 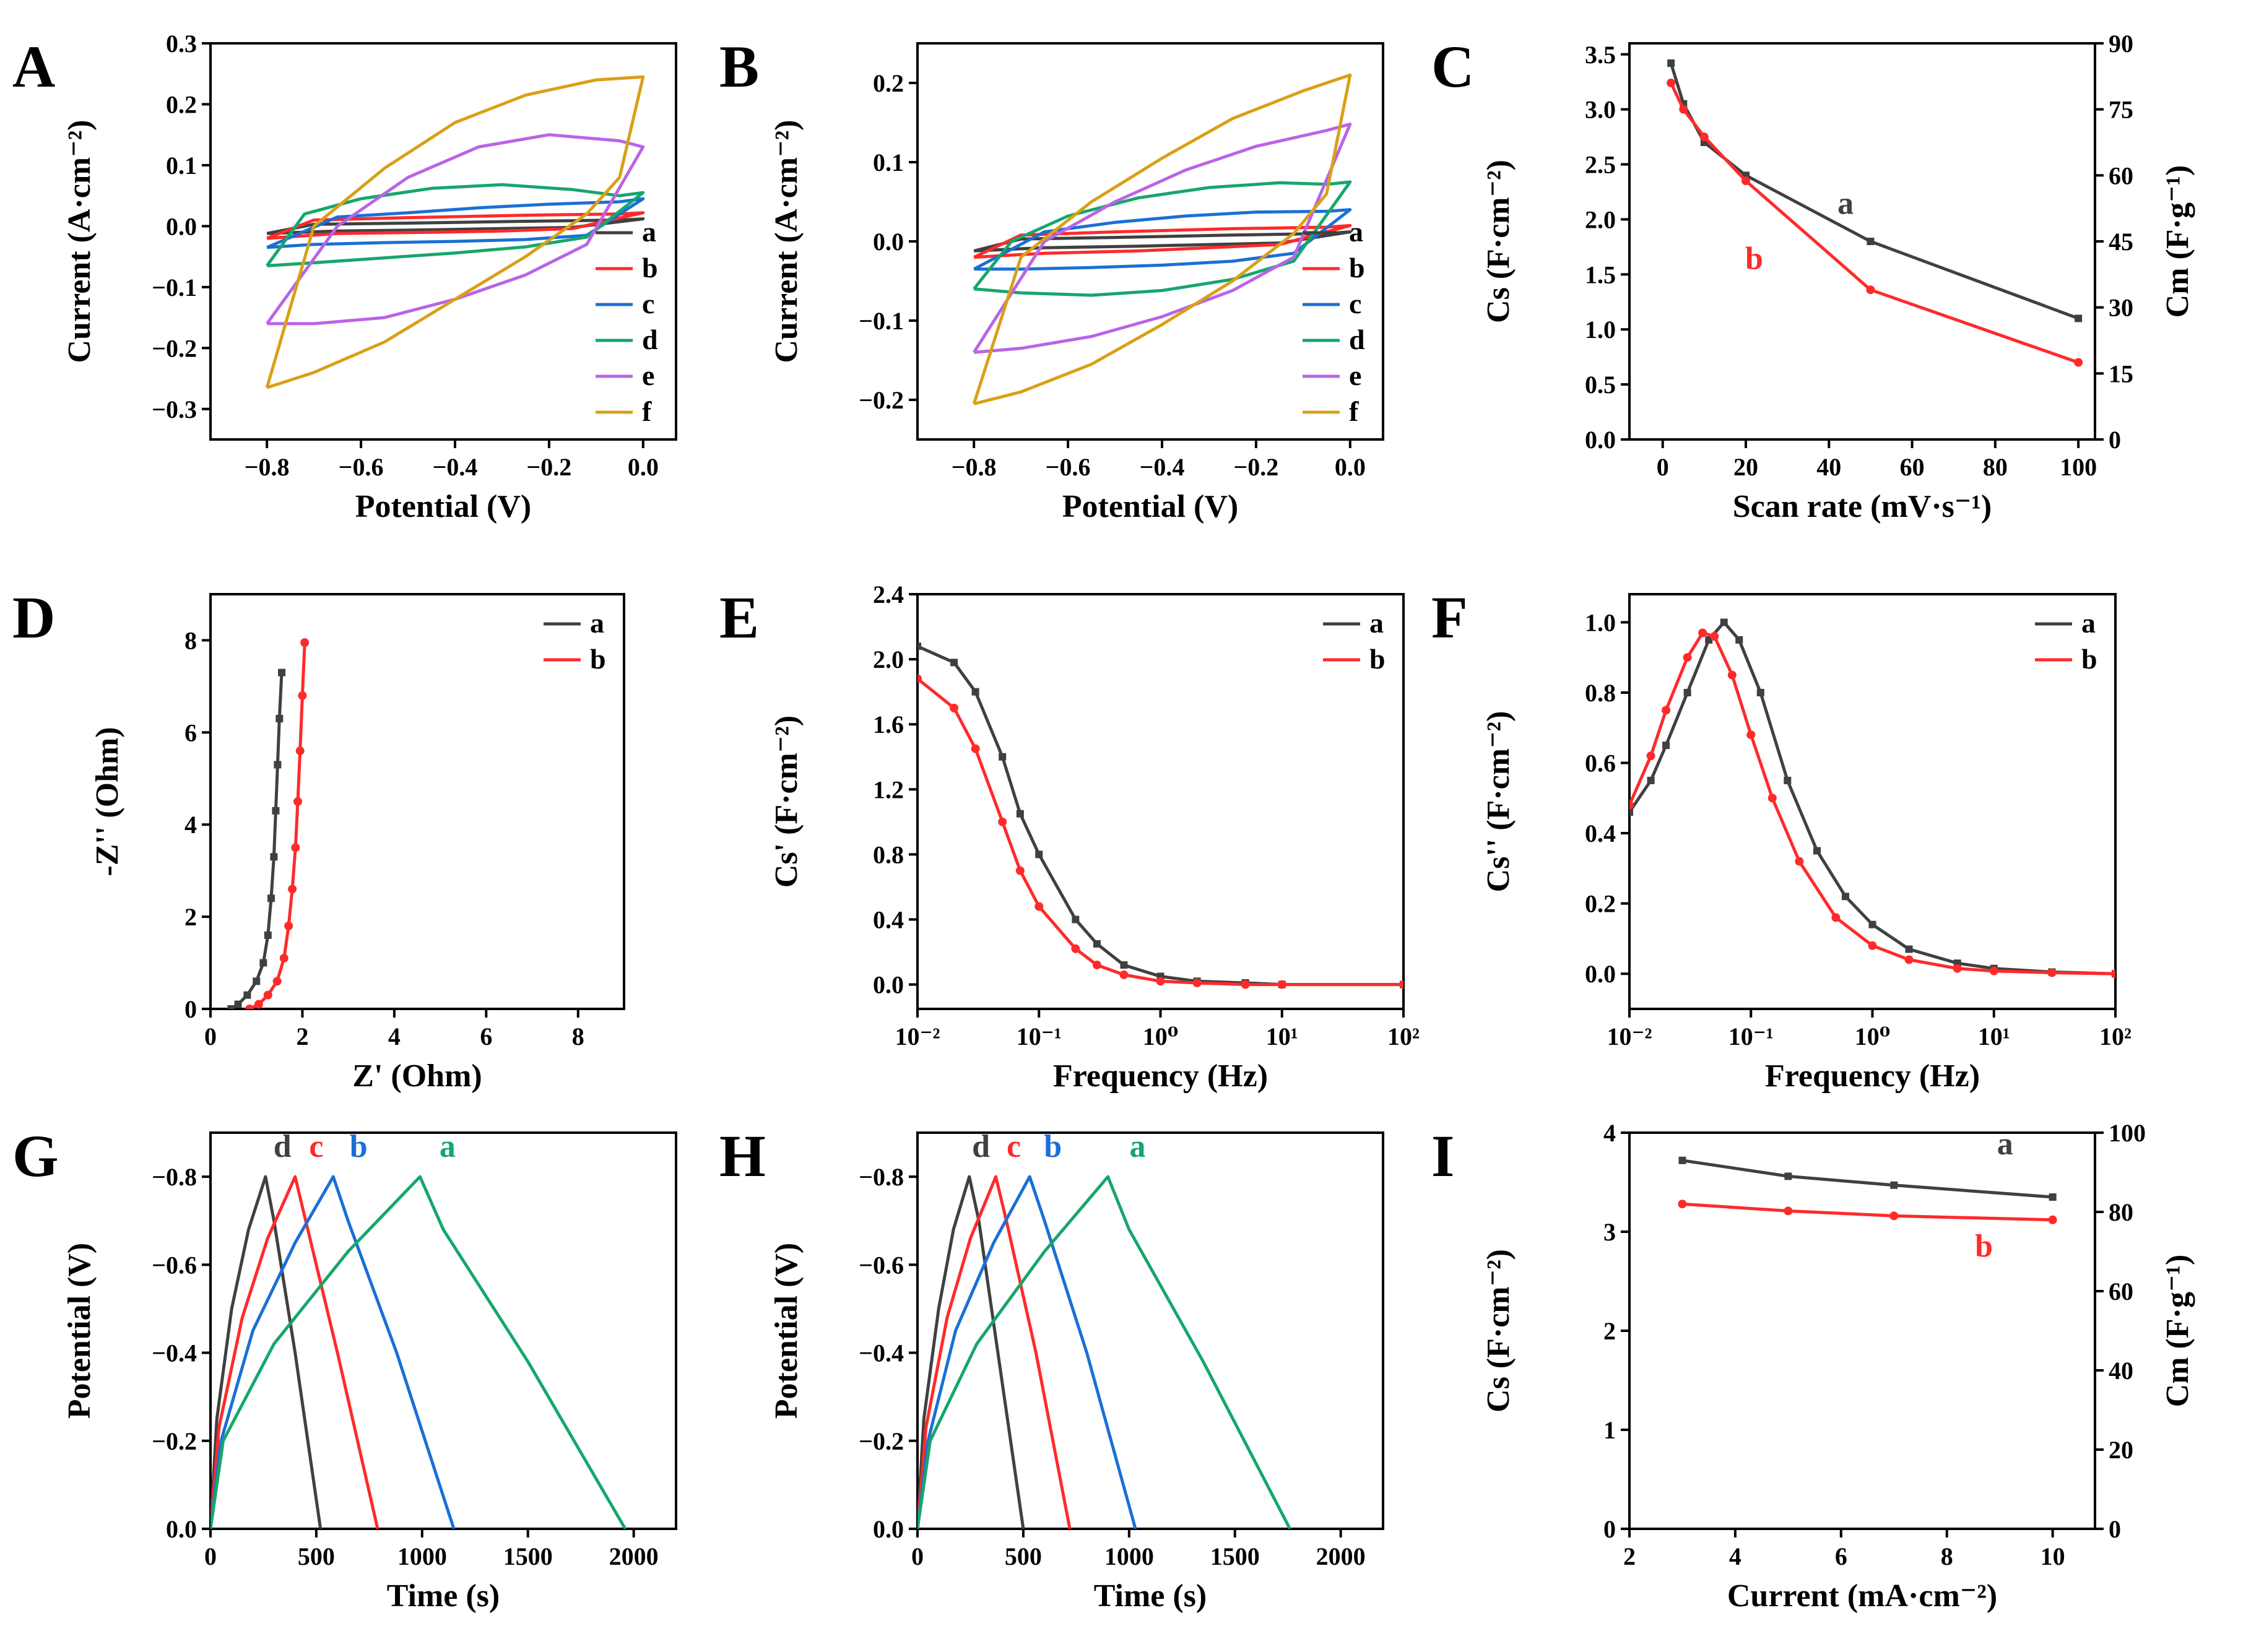 What do you see at coordinates (1442, 1156) in the screenshot?
I see `panel-letter: I` at bounding box center [1442, 1156].